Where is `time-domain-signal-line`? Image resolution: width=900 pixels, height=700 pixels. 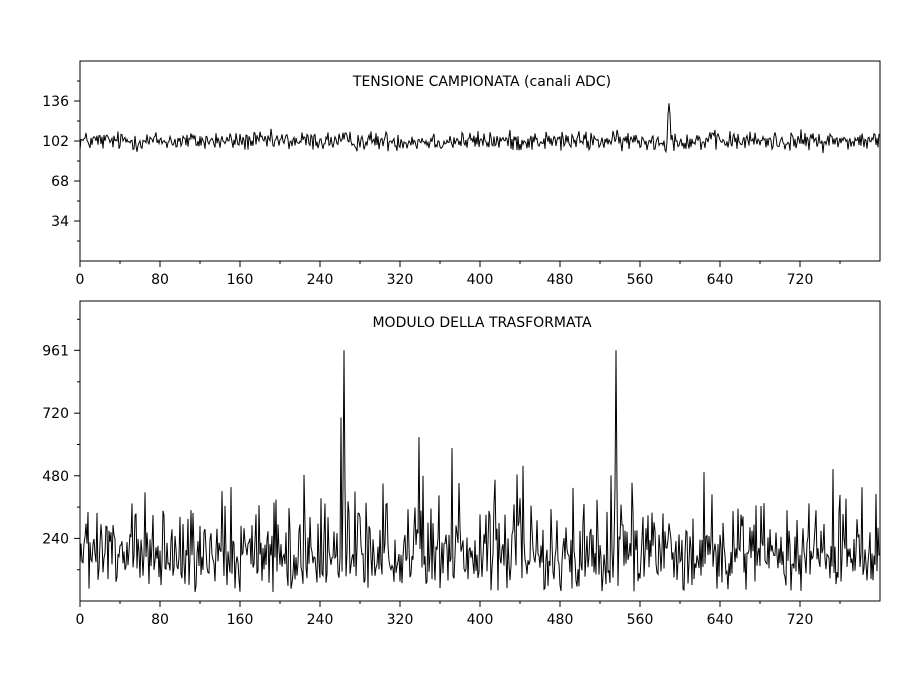 time-domain-signal-line is located at coordinates (479, 128).